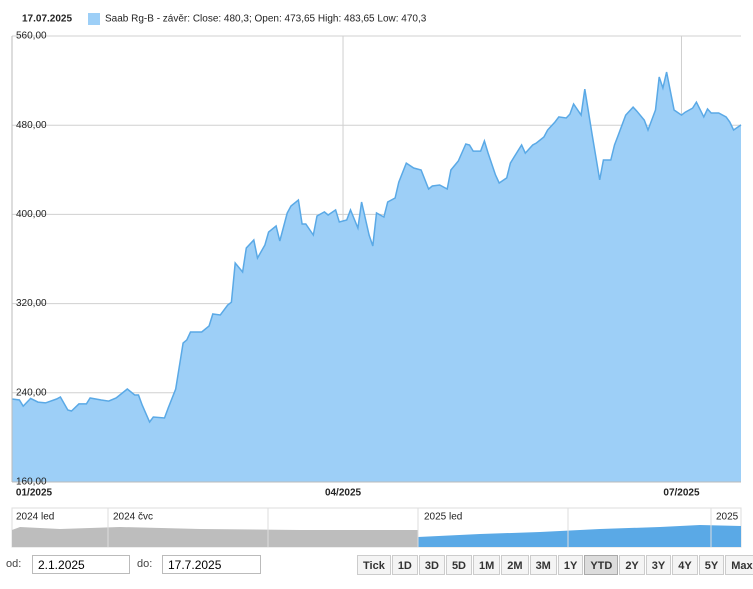 Image resolution: width=753 pixels, height=589 pixels. What do you see at coordinates (81, 564) in the screenshot?
I see `from-input: 2.1.2025` at bounding box center [81, 564].